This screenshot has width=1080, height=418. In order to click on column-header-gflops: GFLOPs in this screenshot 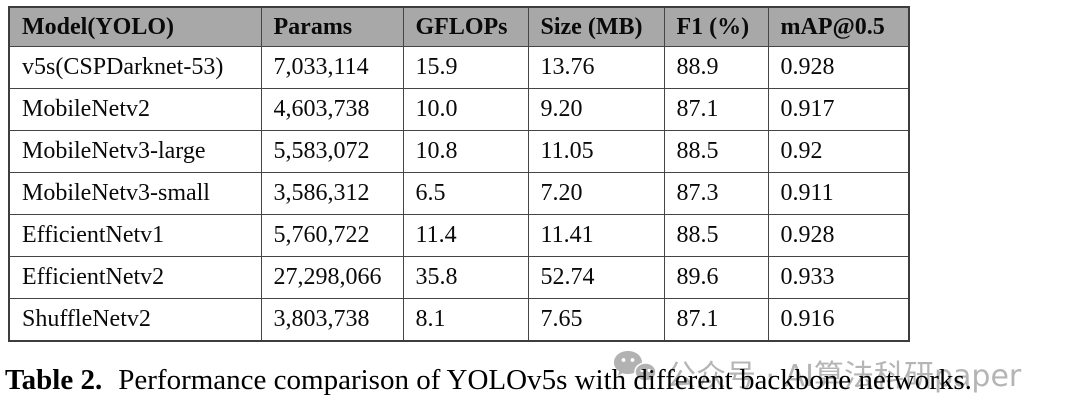, I will do `click(465, 26)`.